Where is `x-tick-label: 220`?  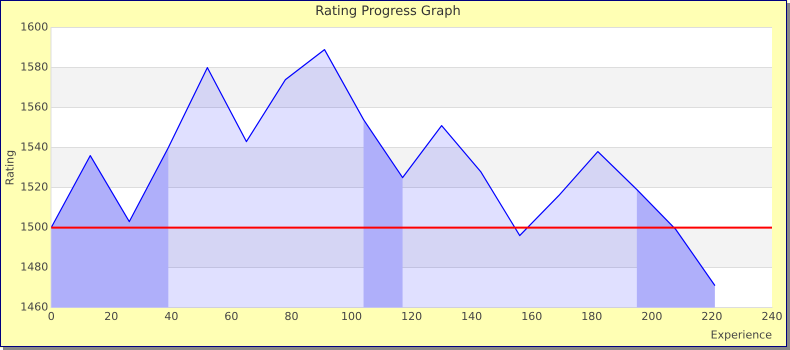
x-tick-label: 220 is located at coordinates (711, 317).